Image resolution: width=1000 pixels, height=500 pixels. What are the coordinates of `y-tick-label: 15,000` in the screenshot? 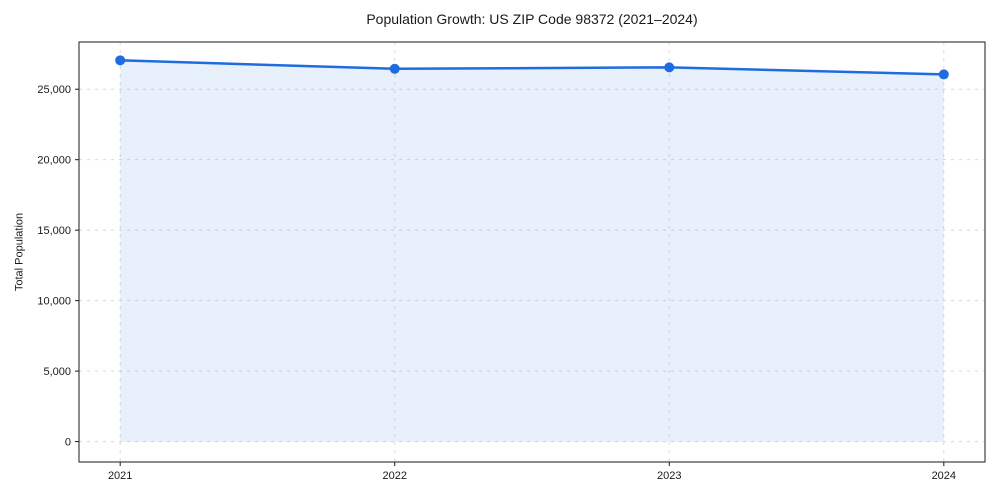 It's located at (54, 231).